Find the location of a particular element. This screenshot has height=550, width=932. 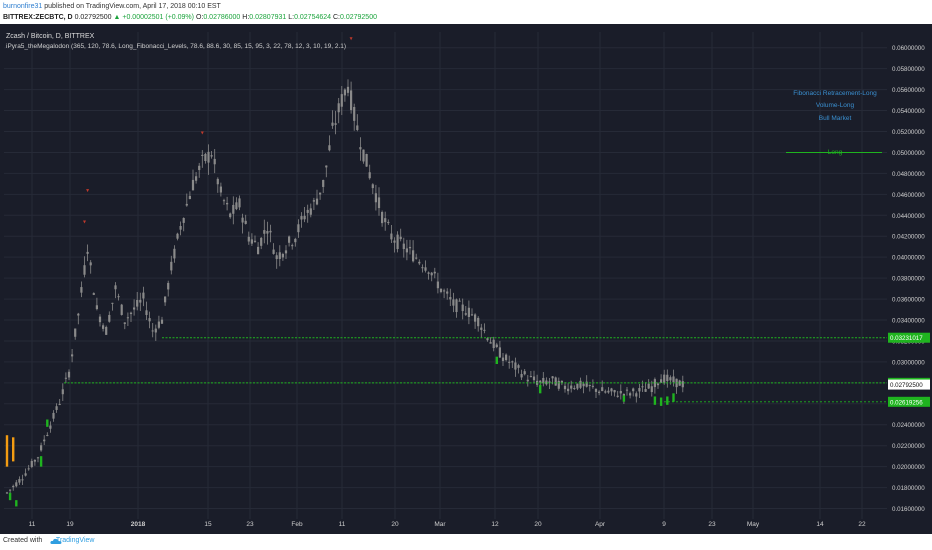

orange-candle is located at coordinates (7, 451).